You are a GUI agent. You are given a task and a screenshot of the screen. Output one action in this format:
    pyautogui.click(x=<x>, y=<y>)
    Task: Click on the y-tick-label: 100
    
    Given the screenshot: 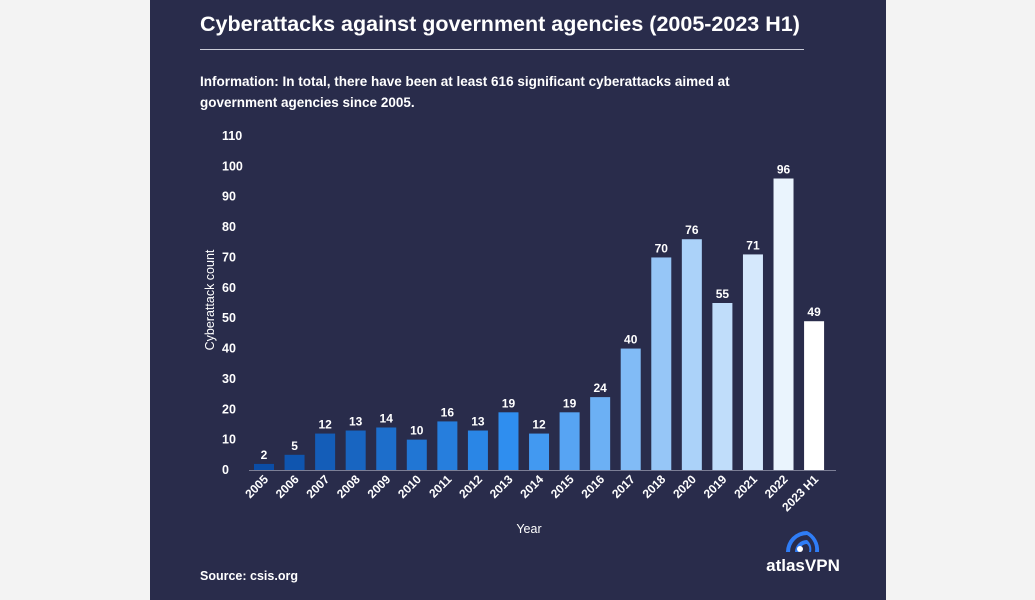 What is the action you would take?
    pyautogui.click(x=232, y=166)
    